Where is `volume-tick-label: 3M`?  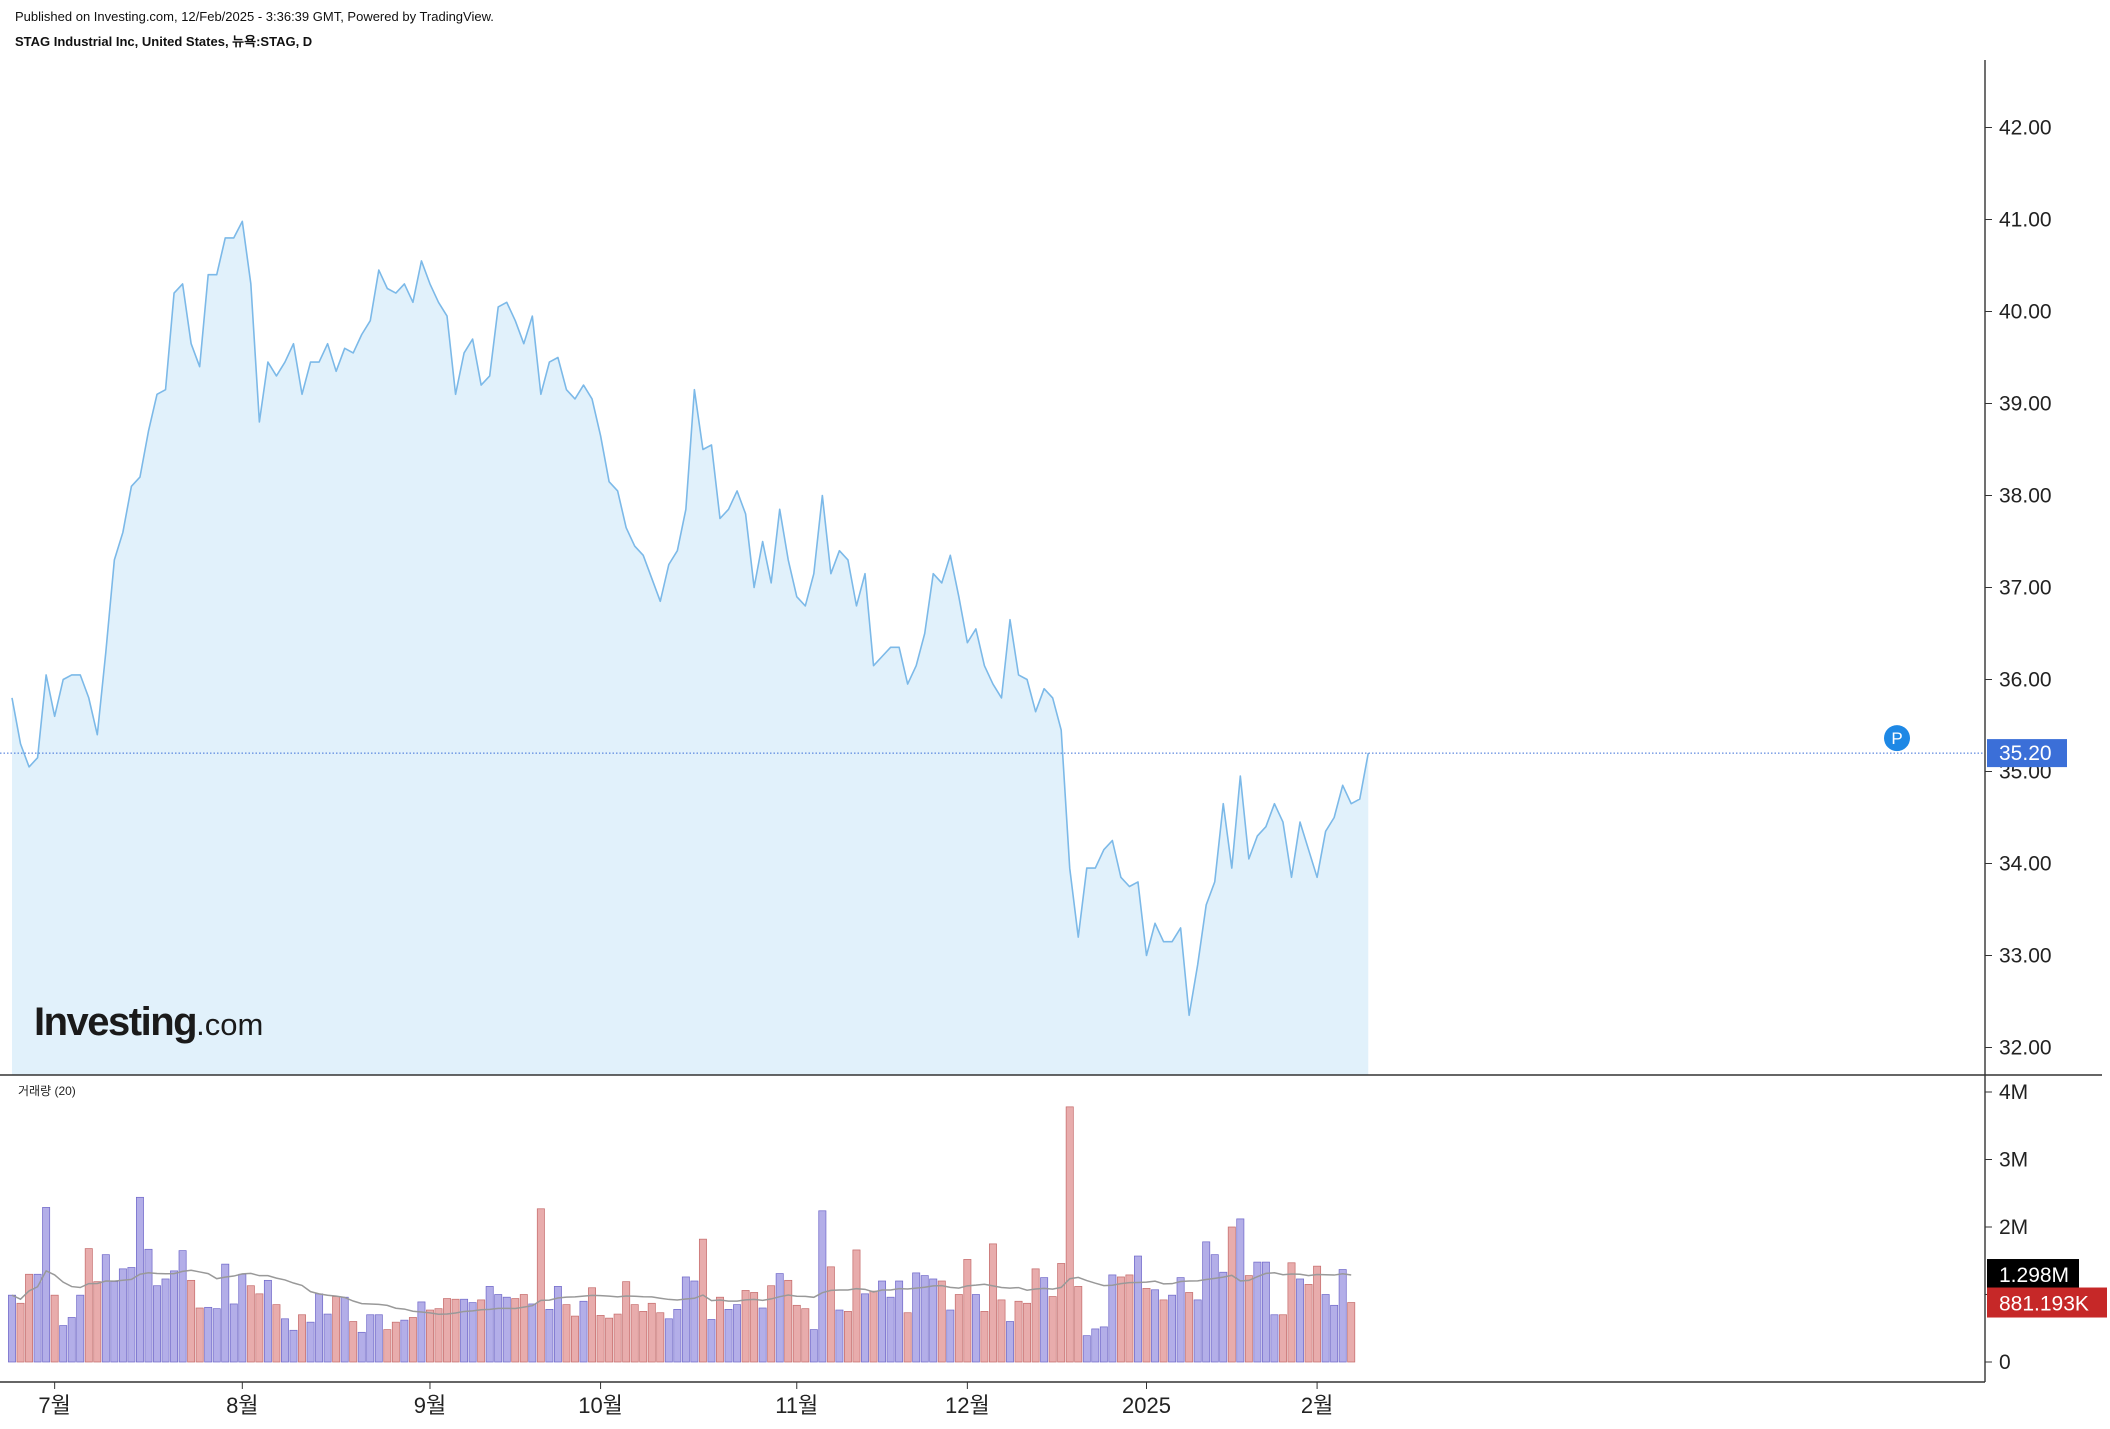
volume-tick-label: 3M is located at coordinates (2013, 1160).